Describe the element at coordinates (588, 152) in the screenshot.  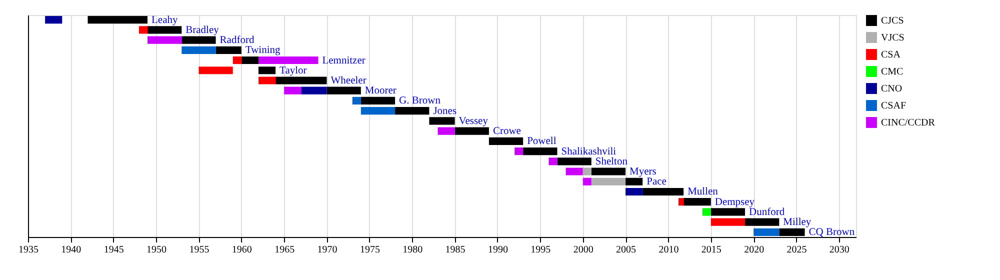
I see `y-tick-label: Shalikashvili` at that location.